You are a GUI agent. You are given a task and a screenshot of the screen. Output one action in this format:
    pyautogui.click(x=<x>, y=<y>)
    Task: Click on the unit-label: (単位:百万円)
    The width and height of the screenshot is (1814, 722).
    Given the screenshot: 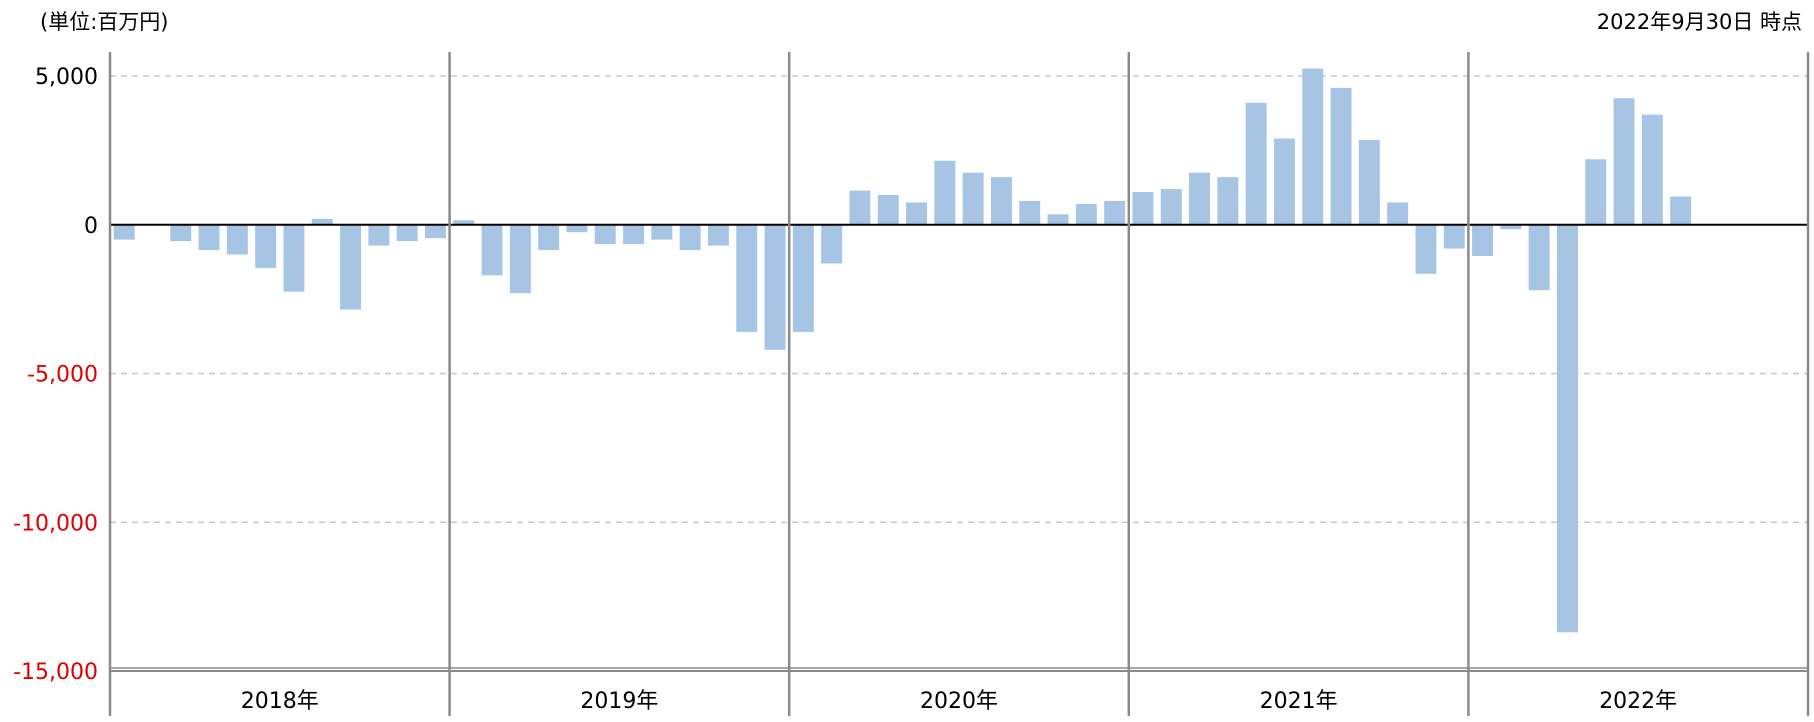 What is the action you would take?
    pyautogui.click(x=104, y=22)
    